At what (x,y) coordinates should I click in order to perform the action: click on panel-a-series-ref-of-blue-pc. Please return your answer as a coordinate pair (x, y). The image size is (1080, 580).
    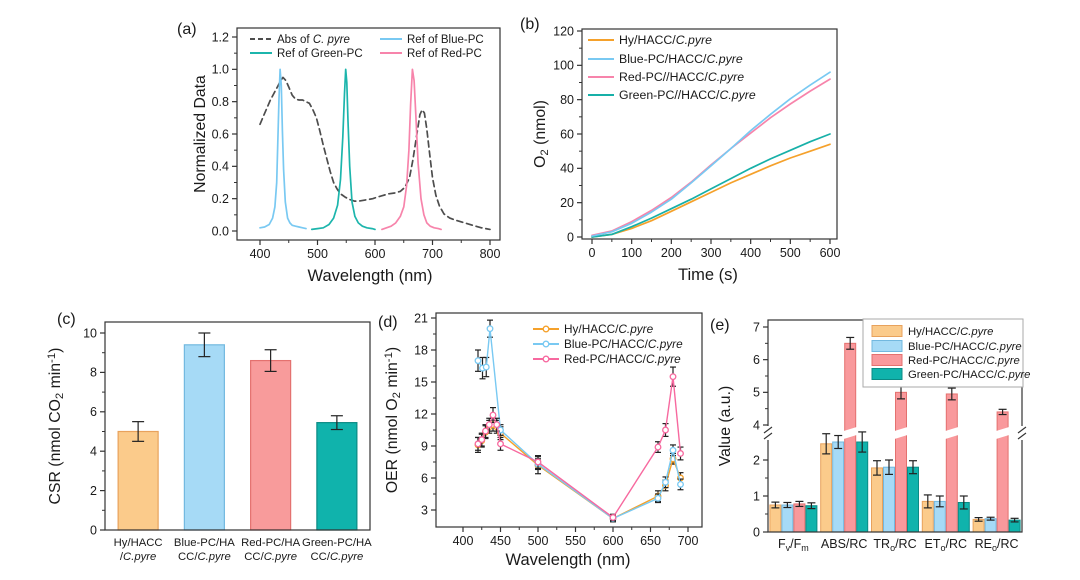
    Looking at the image, I should click on (283, 149).